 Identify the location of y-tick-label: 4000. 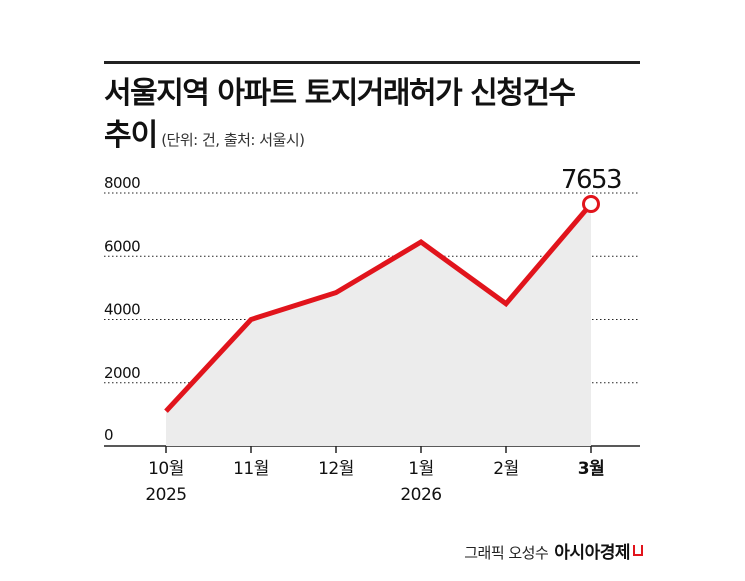
(122, 310).